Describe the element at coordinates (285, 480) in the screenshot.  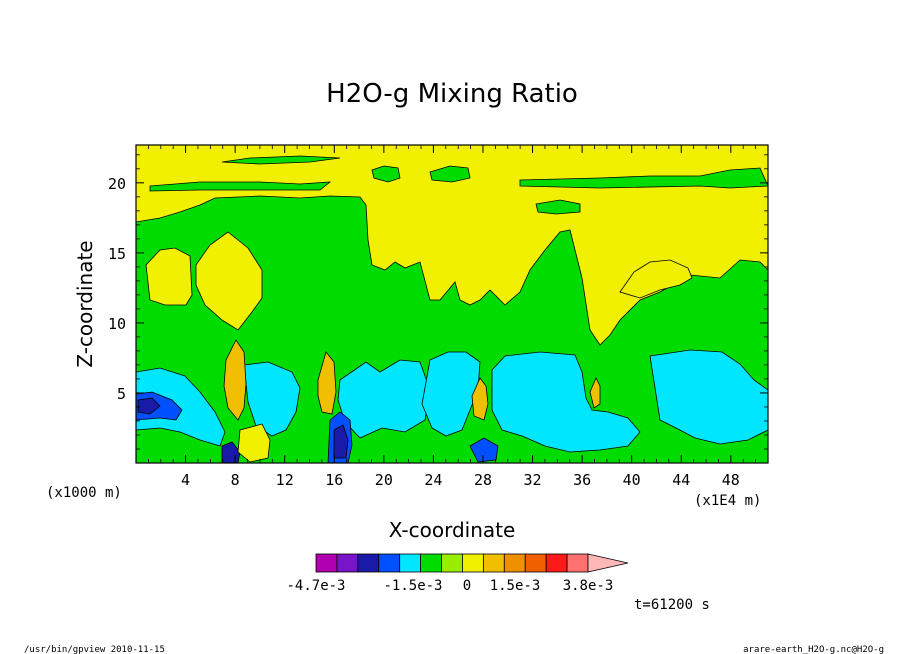
I see `x-tick-label: 12` at that location.